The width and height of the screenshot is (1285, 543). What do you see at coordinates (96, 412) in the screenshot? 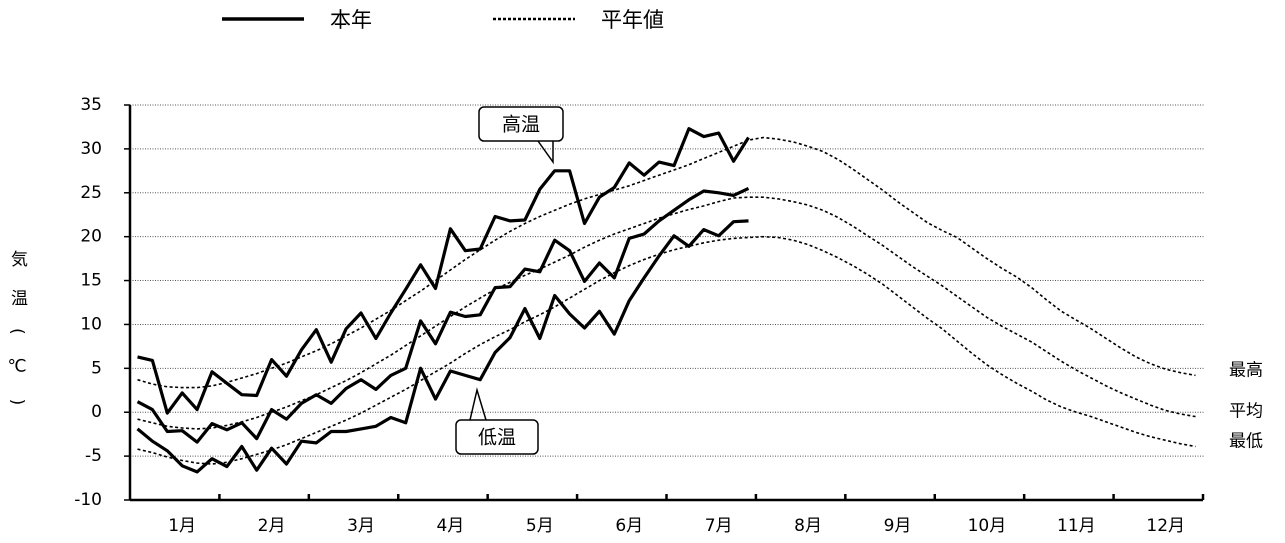
I see `y-tick-label: 0` at bounding box center [96, 412].